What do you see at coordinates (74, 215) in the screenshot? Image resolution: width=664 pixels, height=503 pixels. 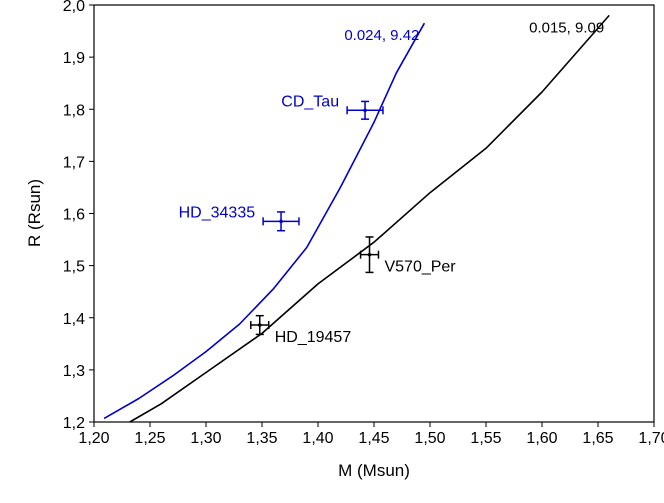 I see `y-tick-label: 1,6` at bounding box center [74, 215].